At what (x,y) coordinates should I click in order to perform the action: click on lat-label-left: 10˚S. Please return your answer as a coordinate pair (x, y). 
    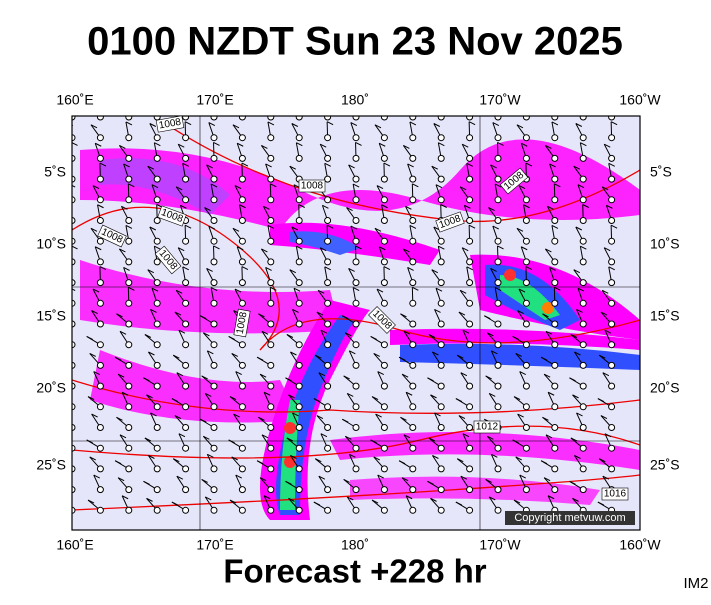
    Looking at the image, I should click on (51, 244).